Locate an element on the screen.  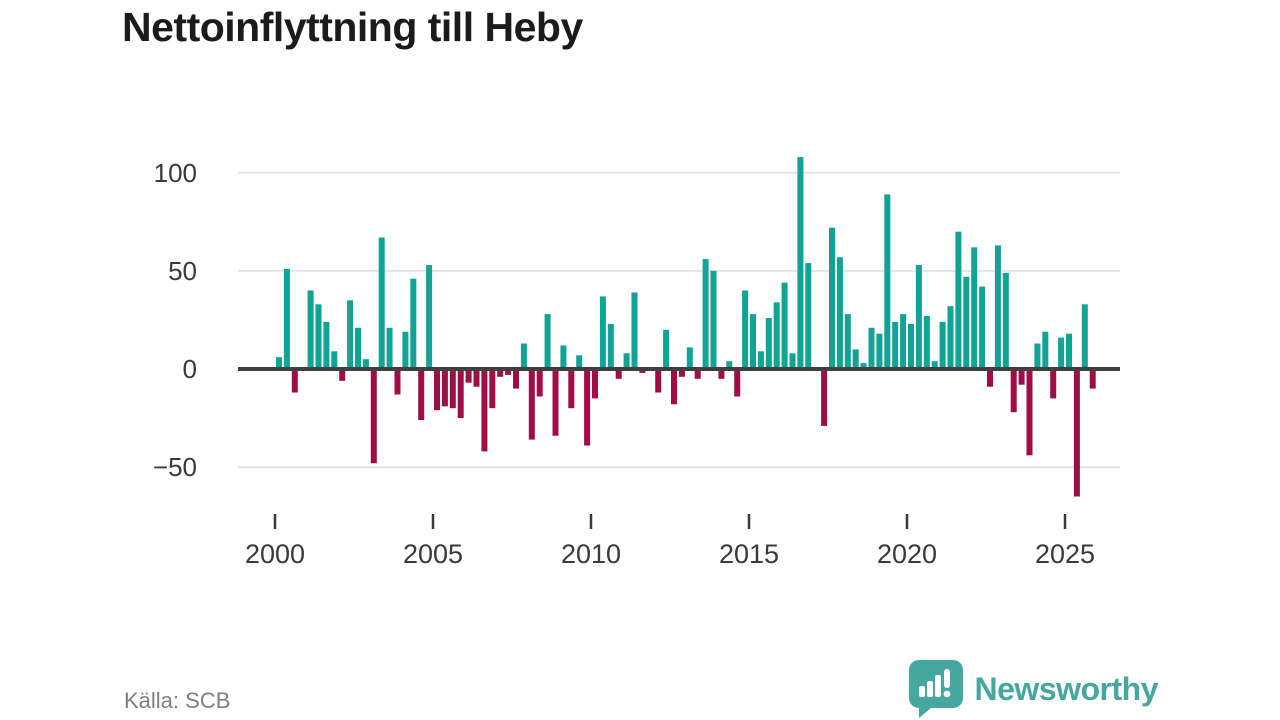
x-axis-tick-label: 2015 is located at coordinates (749, 554).